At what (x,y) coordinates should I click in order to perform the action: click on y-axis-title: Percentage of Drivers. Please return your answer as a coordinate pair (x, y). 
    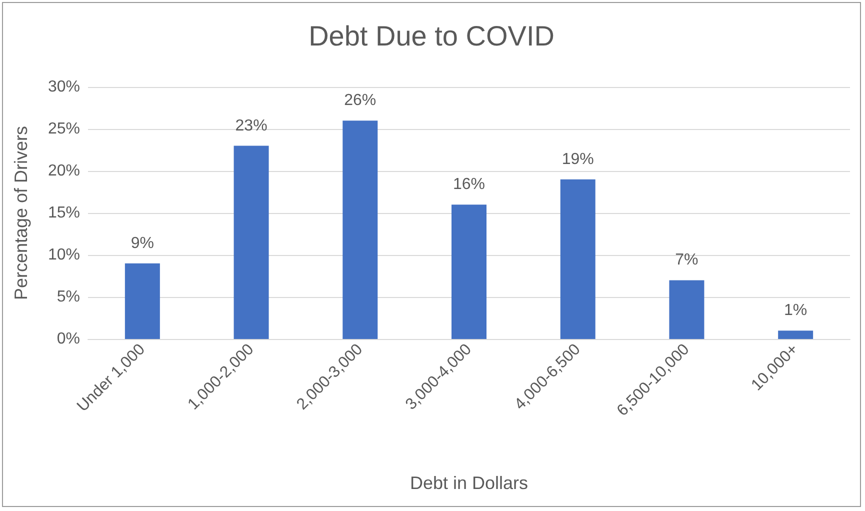
    Looking at the image, I should click on (21, 213).